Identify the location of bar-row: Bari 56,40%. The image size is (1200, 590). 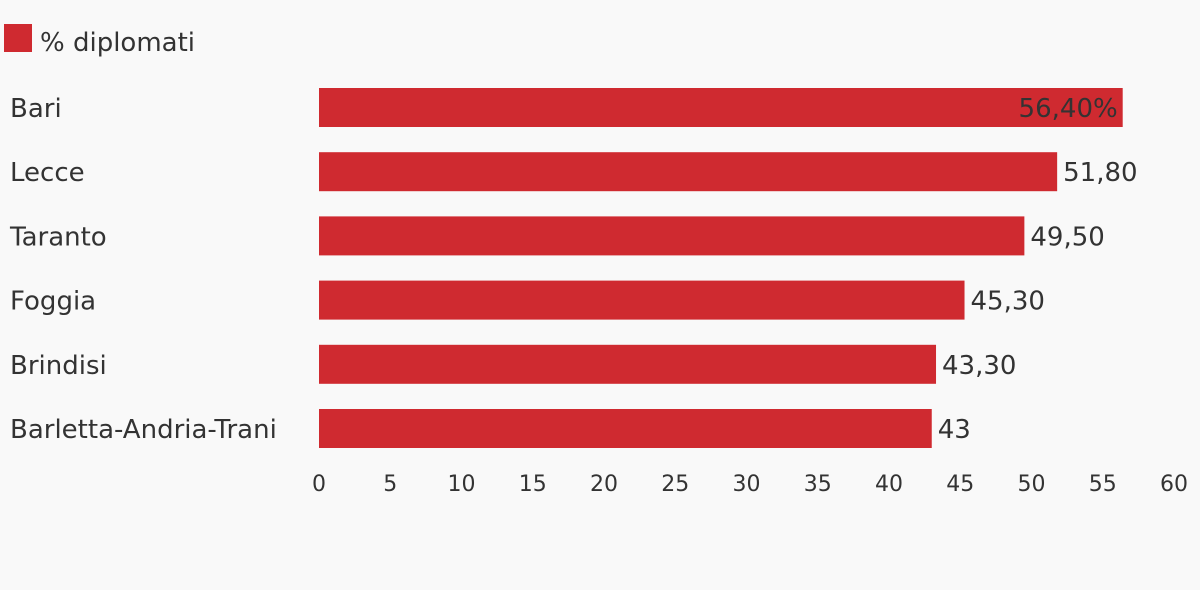
(566, 107).